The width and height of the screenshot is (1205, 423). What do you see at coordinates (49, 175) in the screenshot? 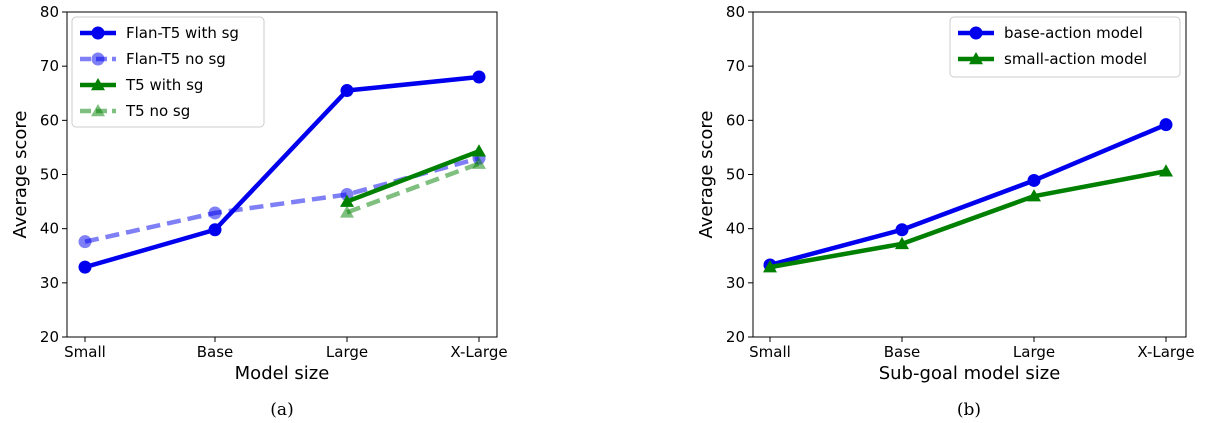
I see `y-tick-label-0-3: 50` at bounding box center [49, 175].